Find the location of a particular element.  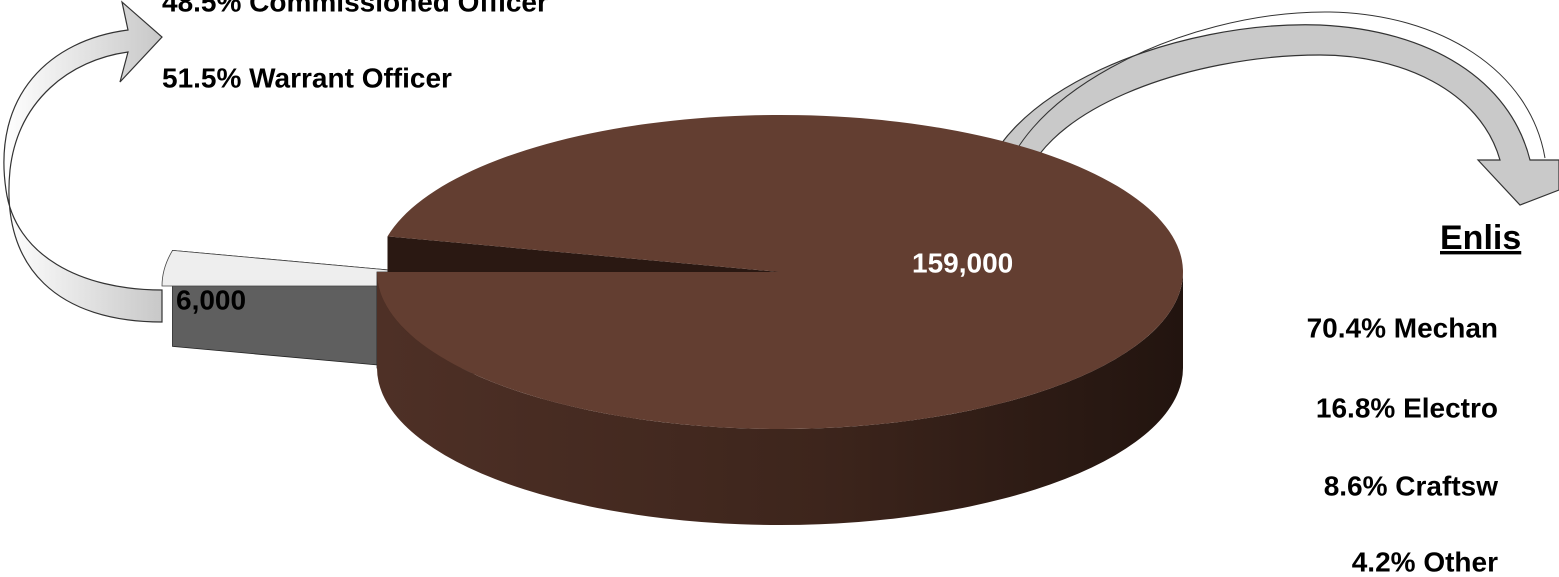

right-item: 8.6% Craftsw is located at coordinates (1411, 485).